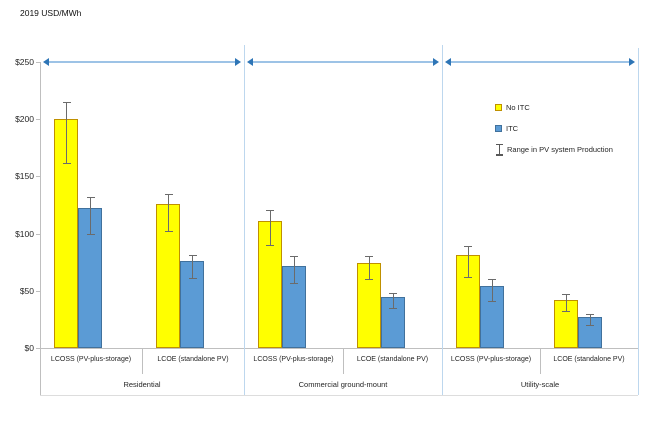  I want to click on y-axis-line, so click(40, 228).